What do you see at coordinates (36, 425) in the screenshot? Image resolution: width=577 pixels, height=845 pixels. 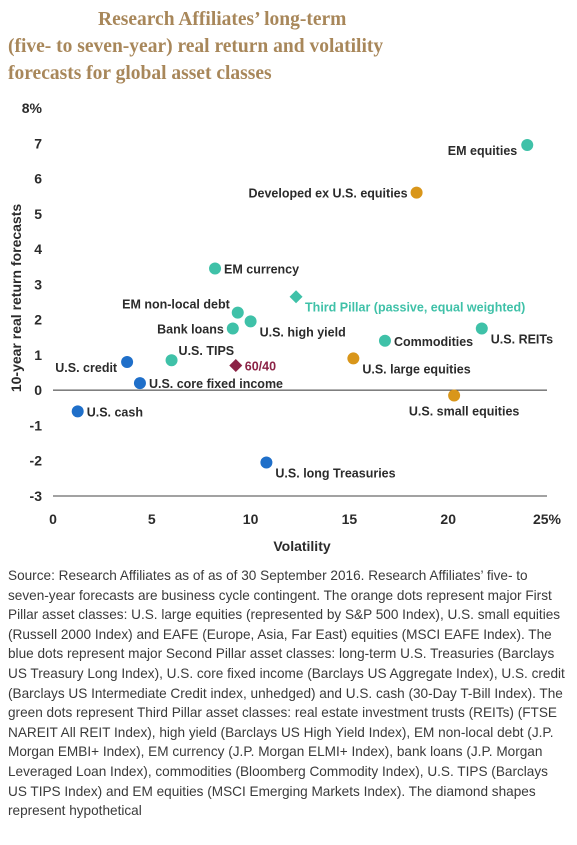 I see `y-tick-label: -1` at bounding box center [36, 425].